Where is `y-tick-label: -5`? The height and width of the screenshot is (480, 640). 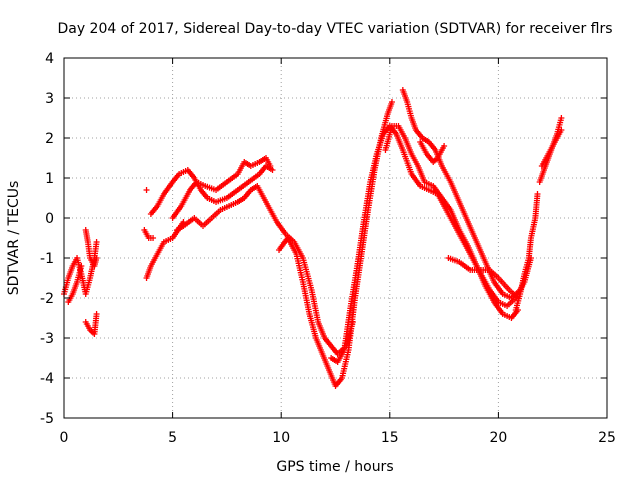 y-tick-label: -5 is located at coordinates (47, 419).